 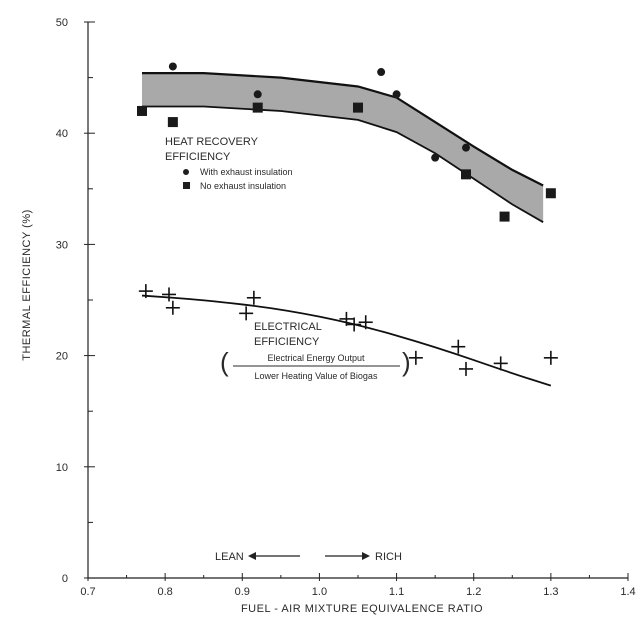 I want to click on x-tick-label: 0.7, so click(x=87, y=592).